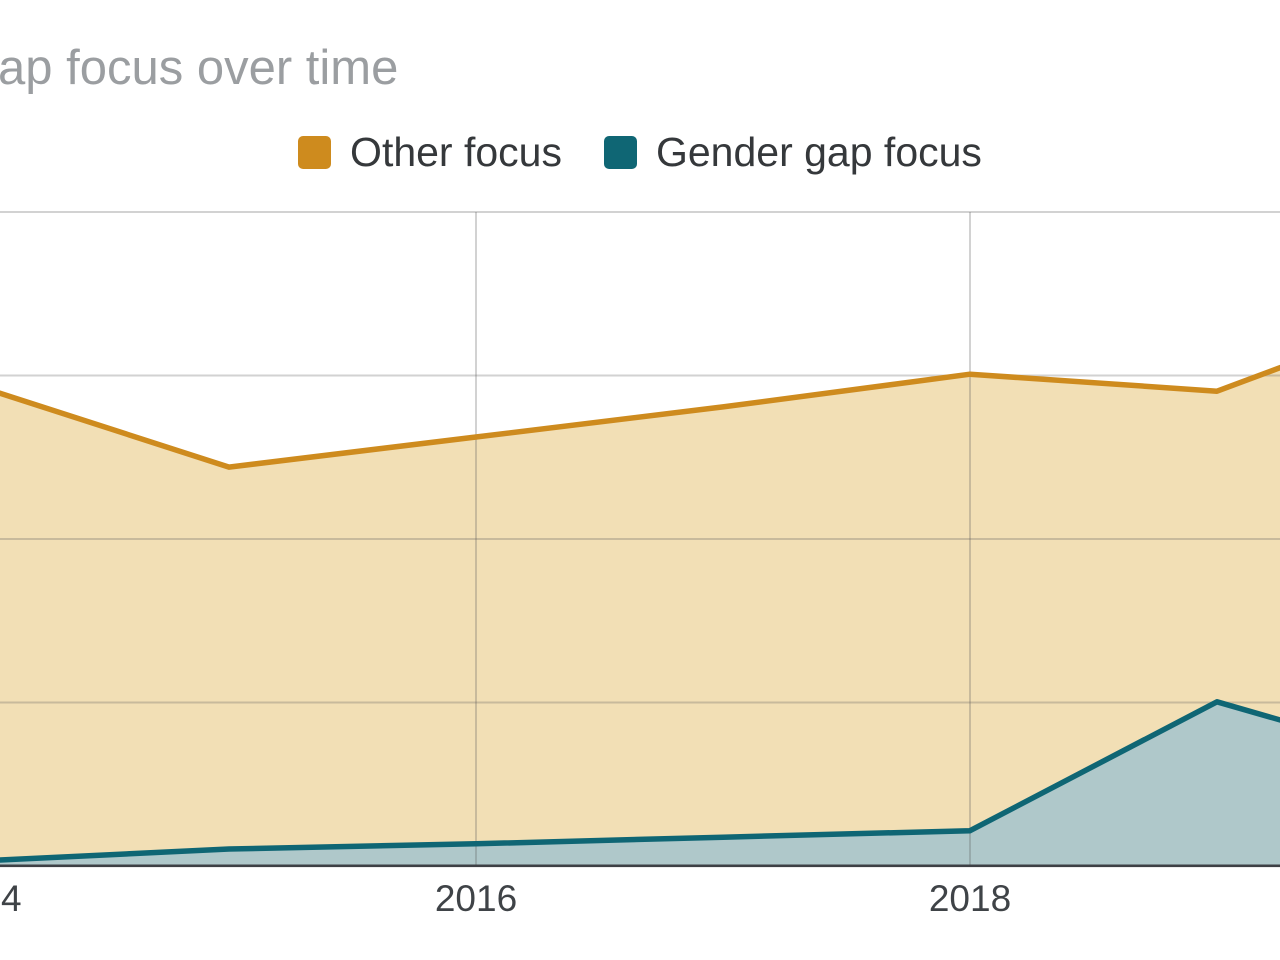  What do you see at coordinates (456, 152) in the screenshot?
I see `legend-label-other-focus: Other focus` at bounding box center [456, 152].